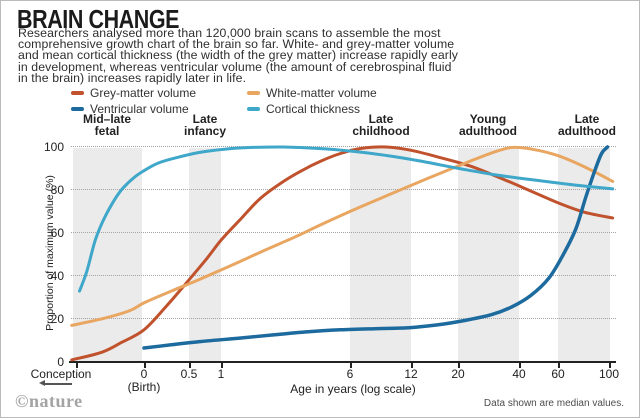 The height and width of the screenshot is (418, 640). What do you see at coordinates (353, 389) in the screenshot?
I see `x-axis-title: Age in years (log scale)` at bounding box center [353, 389].